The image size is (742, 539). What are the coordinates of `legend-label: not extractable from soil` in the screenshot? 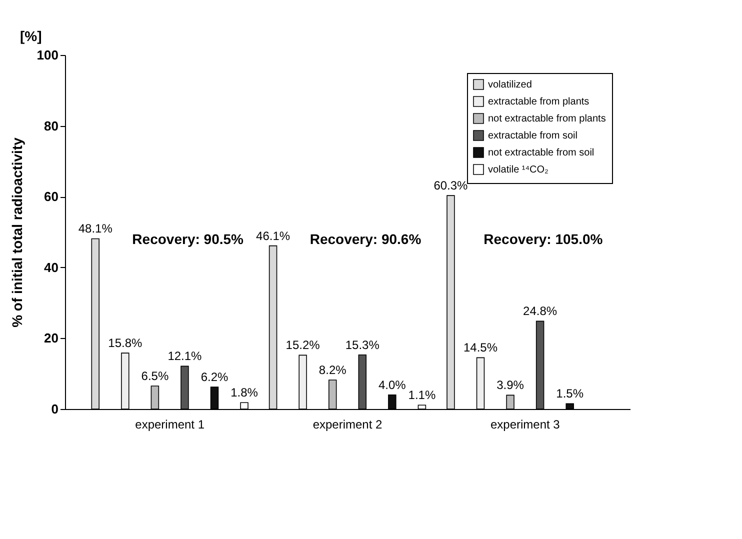 It's located at (541, 153).